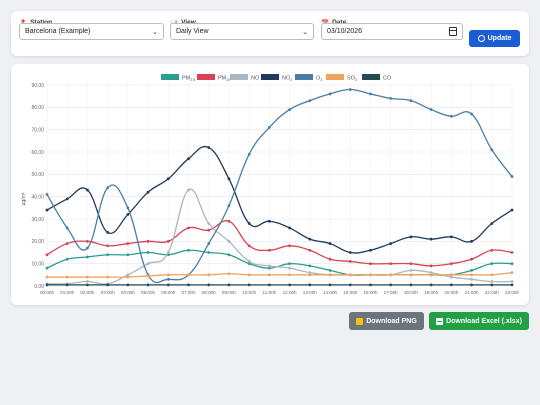 This screenshot has height=405, width=540. I want to click on date-input: 03/10/2026, so click(392, 31).